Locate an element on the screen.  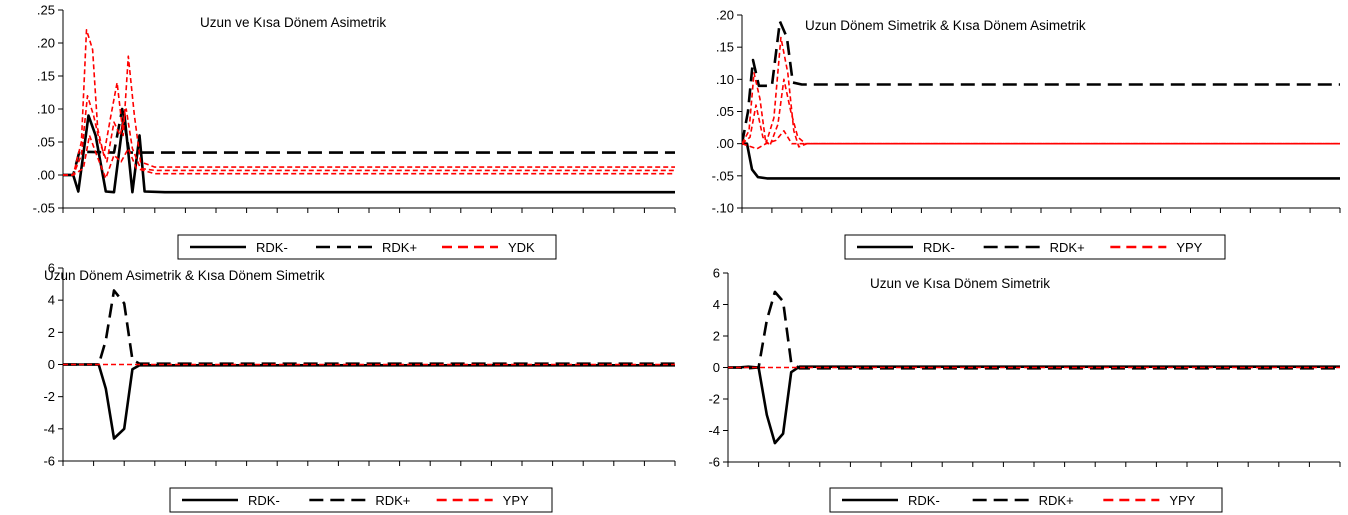
series-line-ydk is located at coordinates (369, 102).